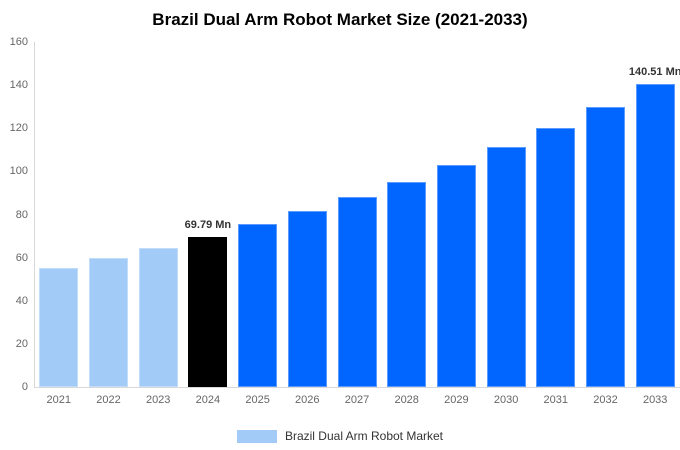  I want to click on bar-2022, so click(108, 322).